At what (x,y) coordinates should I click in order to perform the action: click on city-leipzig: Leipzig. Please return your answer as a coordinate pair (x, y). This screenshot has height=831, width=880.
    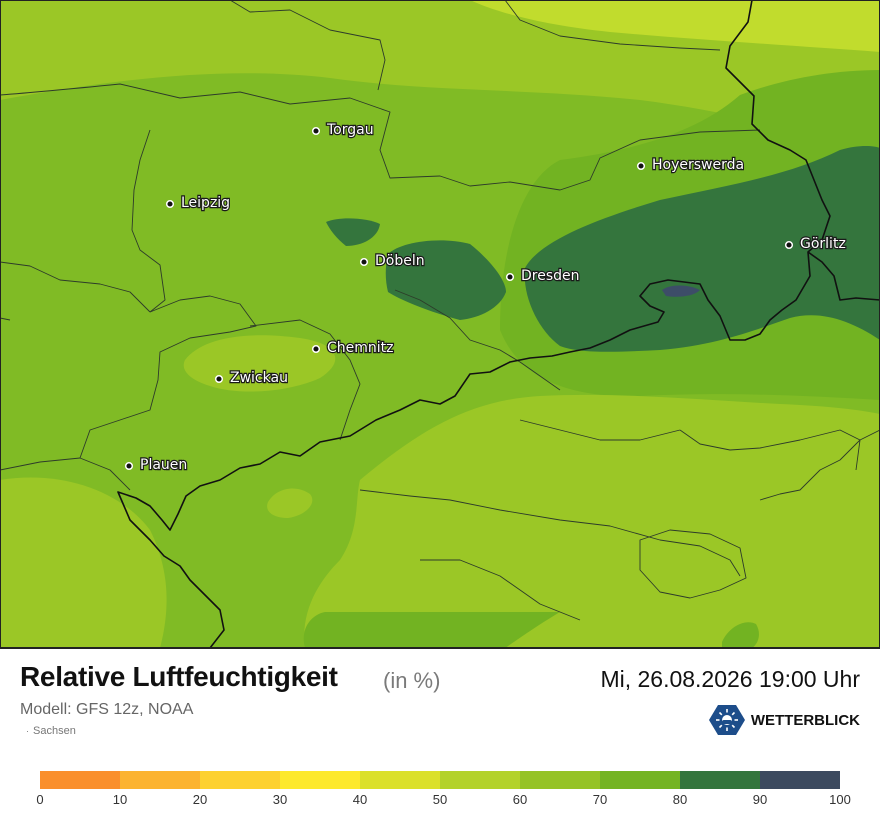
    Looking at the image, I should click on (198, 203).